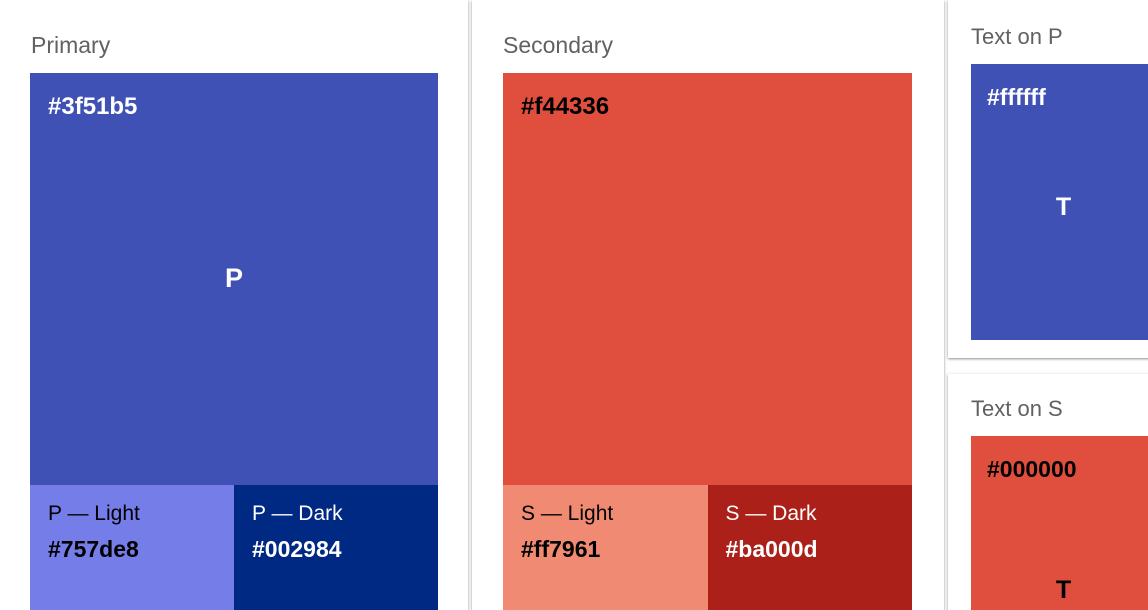 This screenshot has width=1148, height=610. I want to click on secondary-light-name: S — Light, so click(567, 513).